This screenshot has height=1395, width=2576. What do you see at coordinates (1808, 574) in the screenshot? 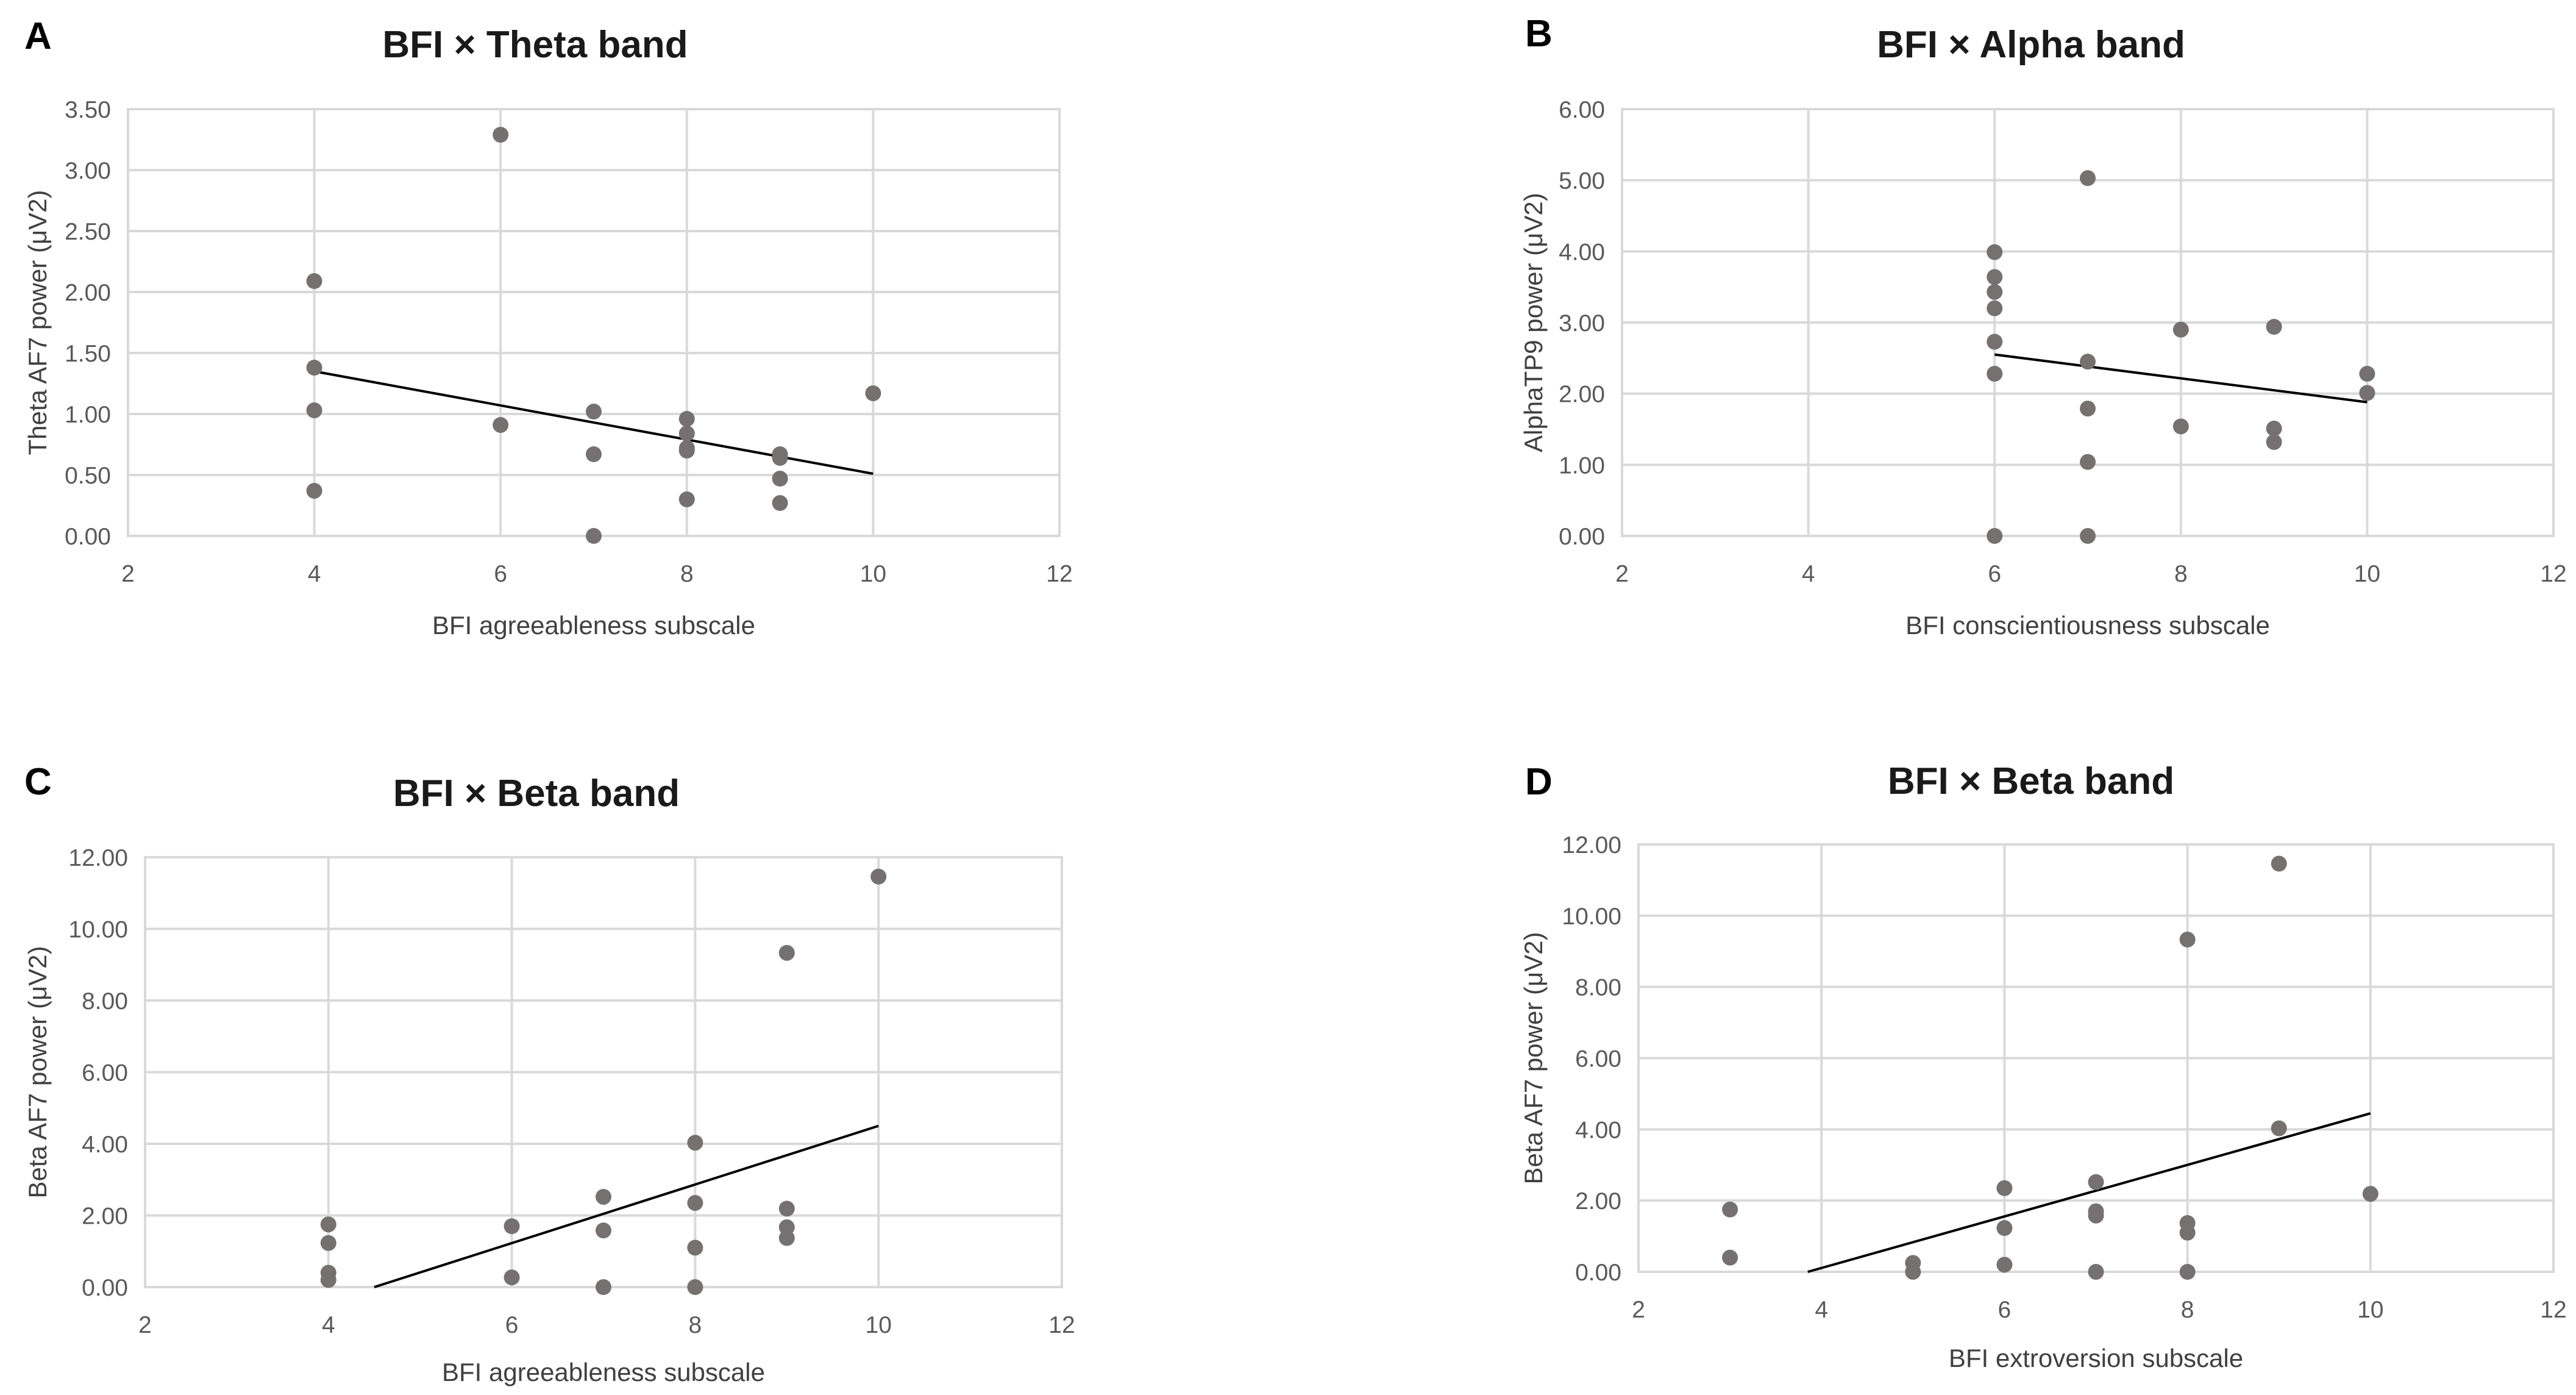
I see `panel-b-x-tick-label: 4` at bounding box center [1808, 574].